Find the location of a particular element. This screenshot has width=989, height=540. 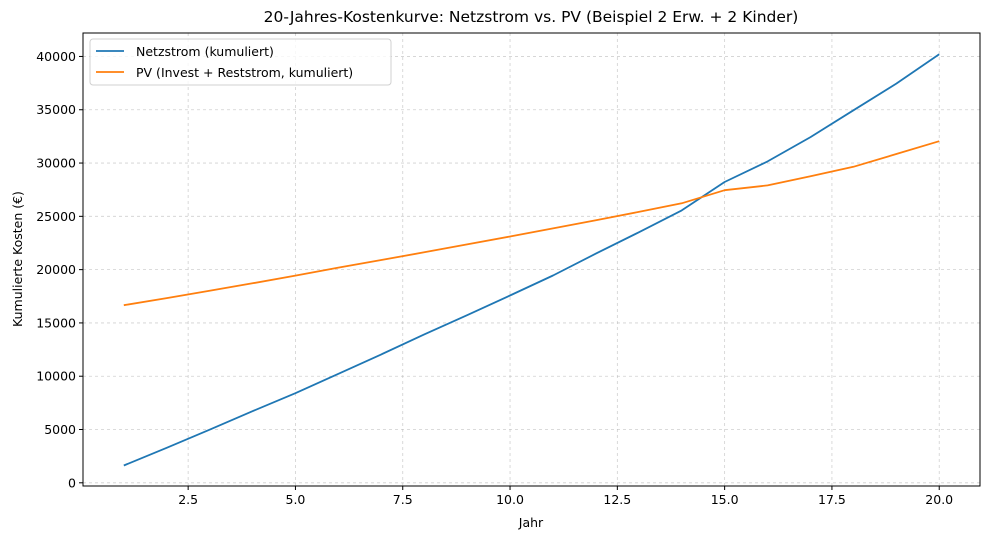

x-tick-label: 12.5 is located at coordinates (617, 499).